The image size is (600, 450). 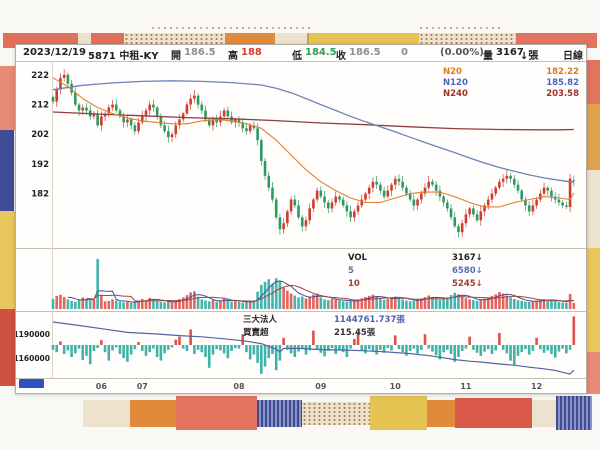 What do you see at coordinates (31, 383) in the screenshot?
I see `bottom-left-badge` at bounding box center [31, 383].